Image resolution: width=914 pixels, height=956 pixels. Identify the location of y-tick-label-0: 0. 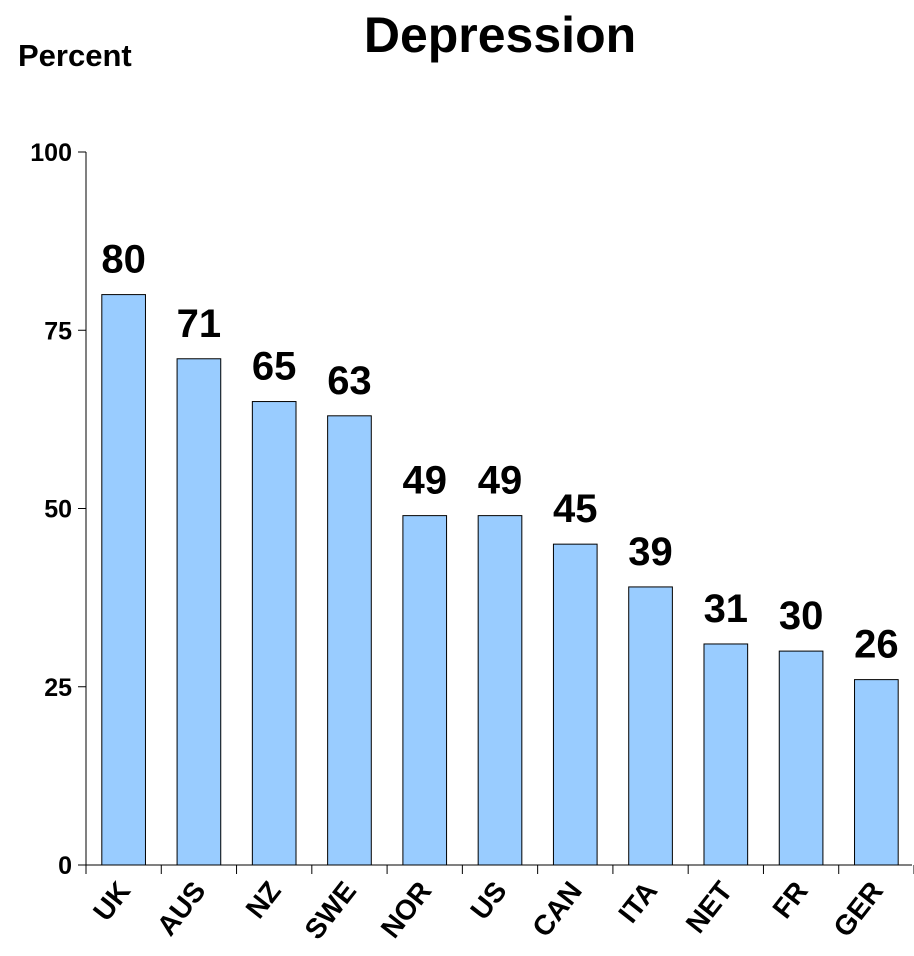
(65, 866).